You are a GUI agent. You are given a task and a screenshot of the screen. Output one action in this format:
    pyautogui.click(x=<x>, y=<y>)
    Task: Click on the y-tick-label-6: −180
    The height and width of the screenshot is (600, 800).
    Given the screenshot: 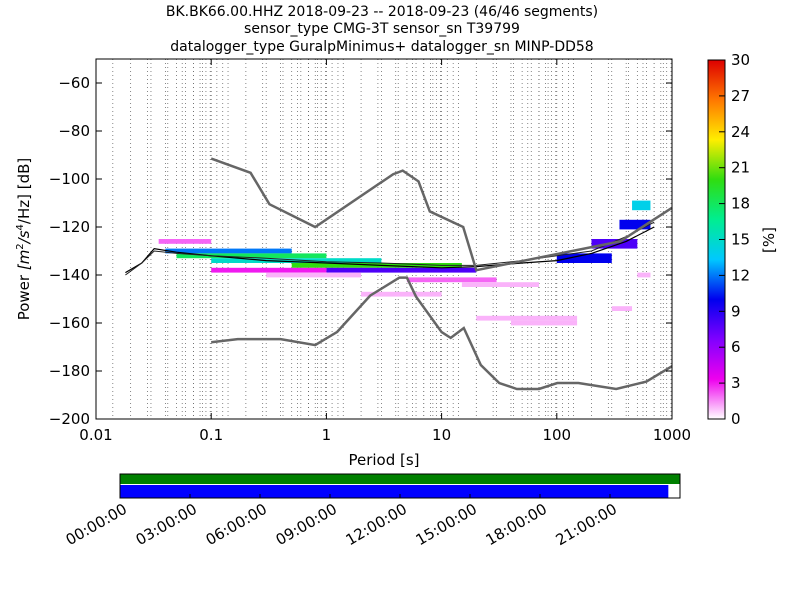 What is the action you would take?
    pyautogui.click(x=69, y=371)
    